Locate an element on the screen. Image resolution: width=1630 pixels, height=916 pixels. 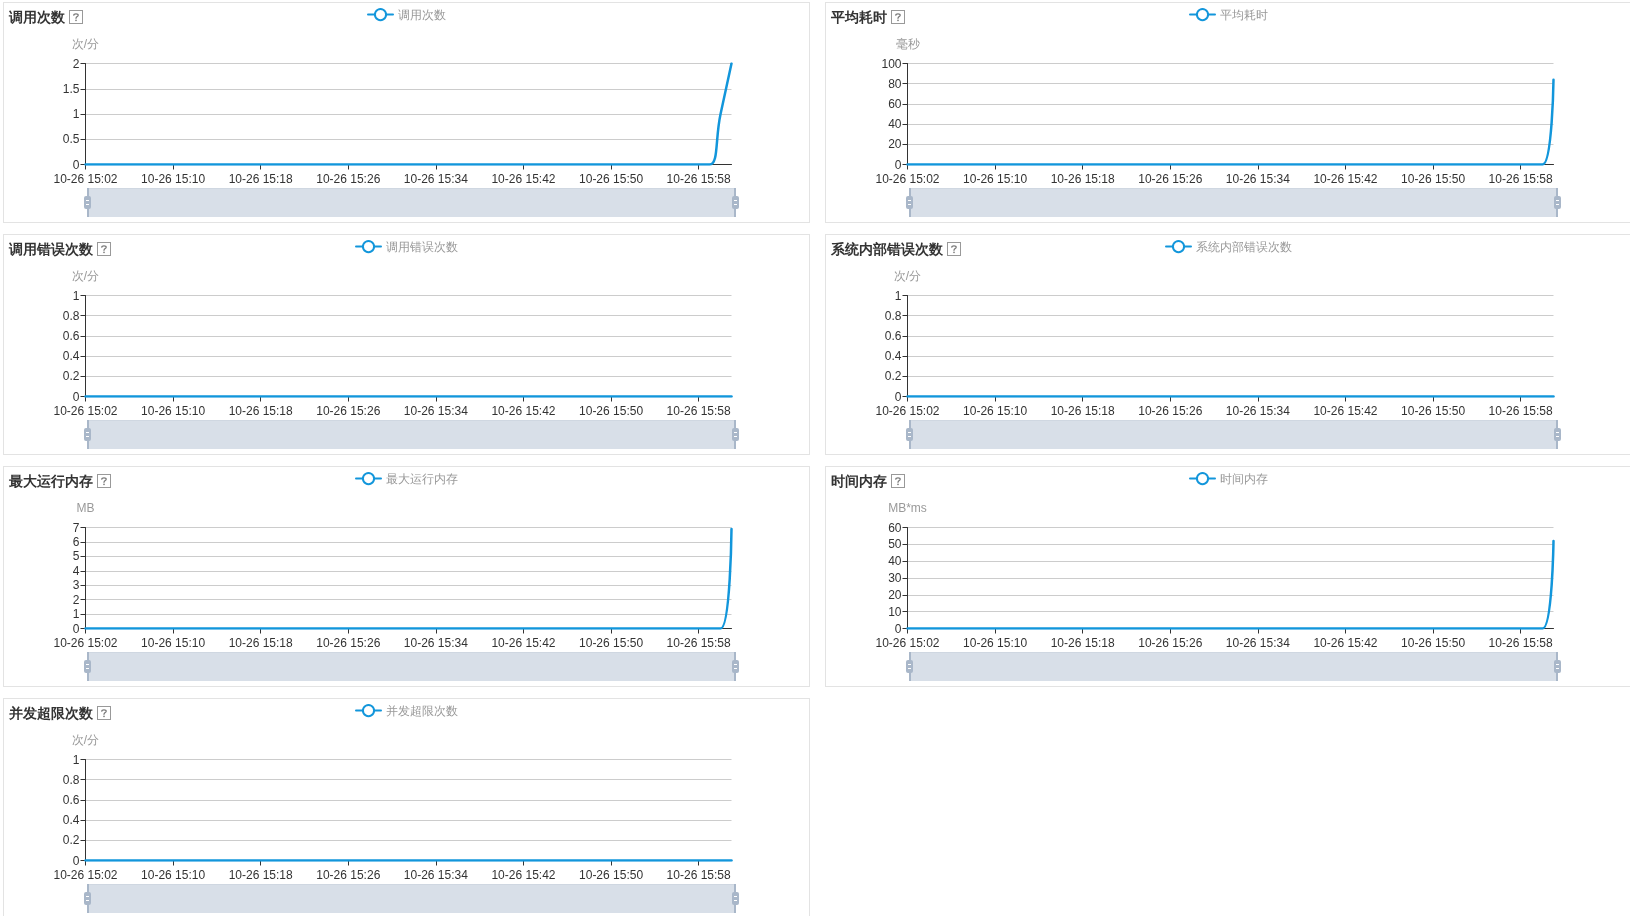
y-tick-label: 1.5 is located at coordinates (71, 88).